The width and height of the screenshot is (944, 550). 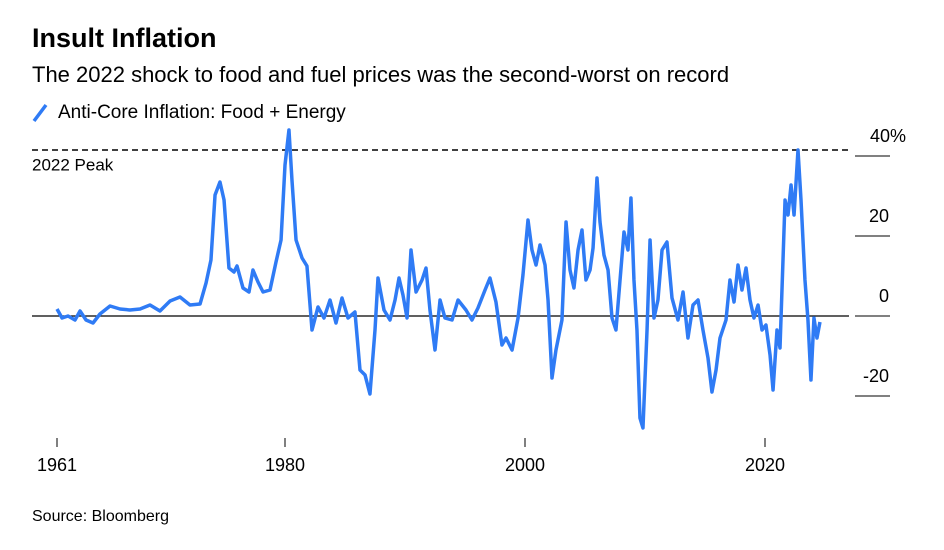 I want to click on legend-label: Anti-Core Inflation: Food + Energy, so click(x=202, y=112).